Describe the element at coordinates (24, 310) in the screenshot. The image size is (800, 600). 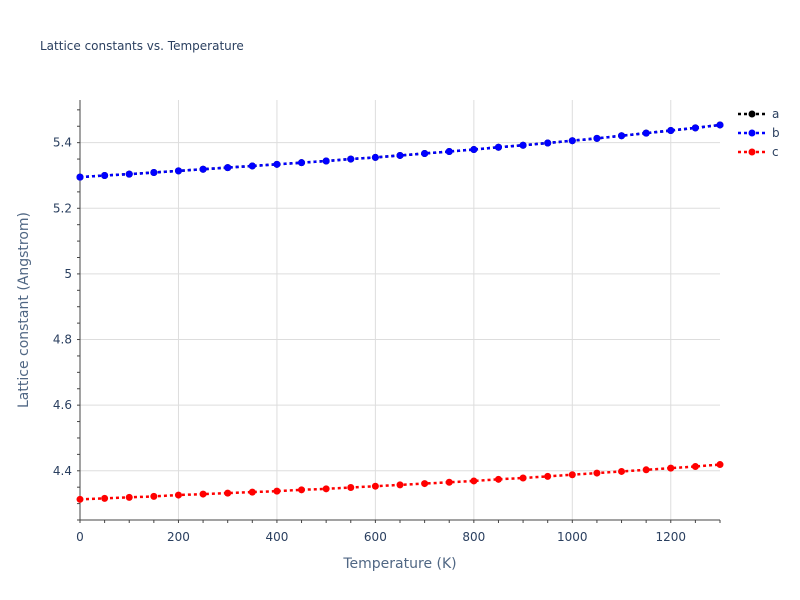
I see `y-axis-title: Lattice constant (Angstrom)` at that location.